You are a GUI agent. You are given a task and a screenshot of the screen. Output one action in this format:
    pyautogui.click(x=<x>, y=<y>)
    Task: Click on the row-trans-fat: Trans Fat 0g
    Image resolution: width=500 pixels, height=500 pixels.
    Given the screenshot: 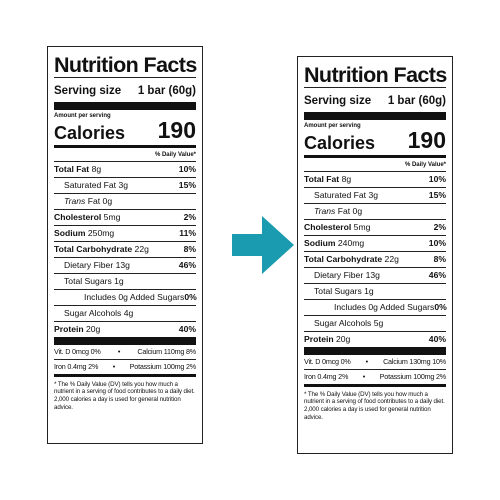 What is the action you would take?
    pyautogui.click(x=375, y=210)
    